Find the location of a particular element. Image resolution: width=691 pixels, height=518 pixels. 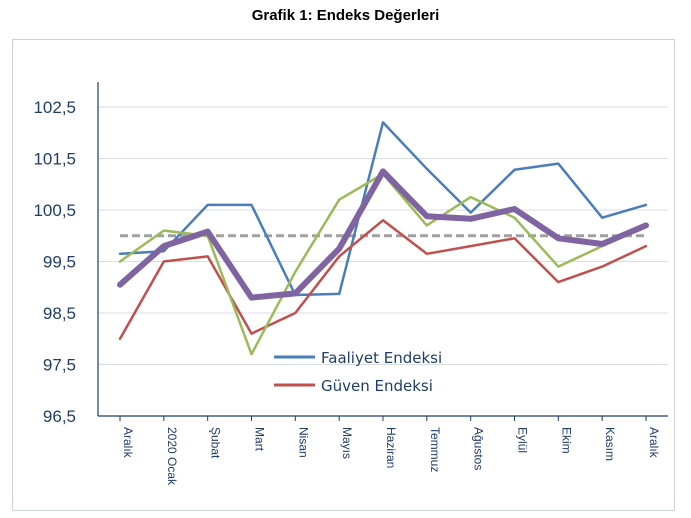

x-tick-label: Haziran is located at coordinates (391, 447).